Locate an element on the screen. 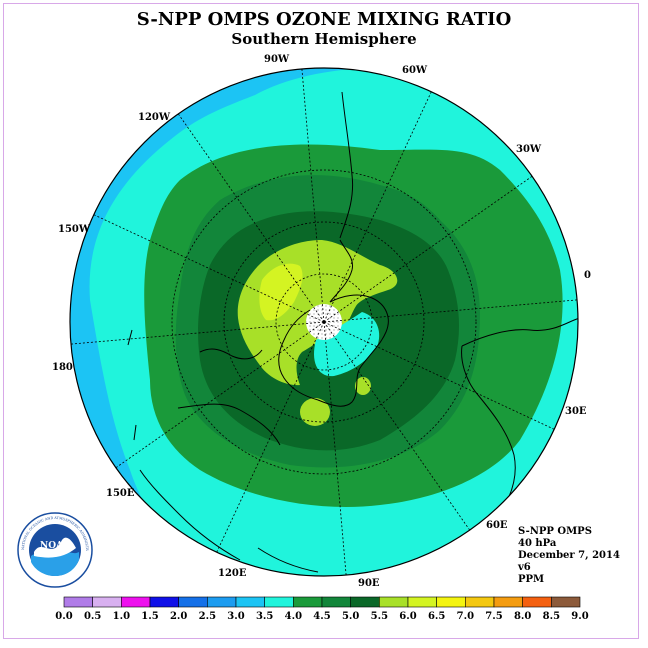  colorbar-tick-label: 7.5 is located at coordinates (493, 616).